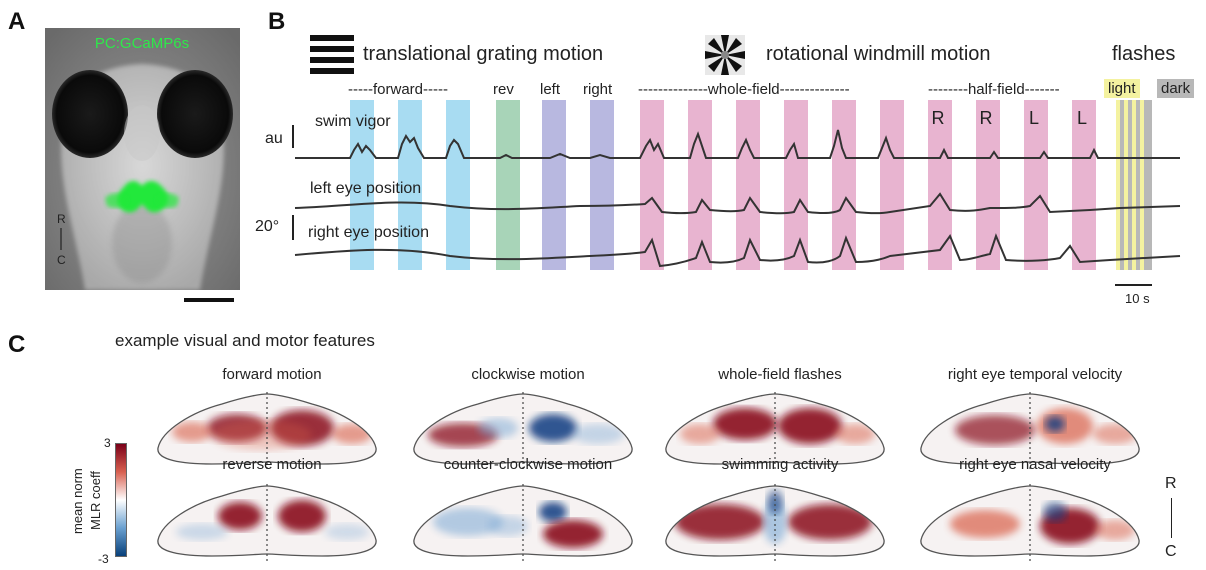 The image size is (1206, 570). What do you see at coordinates (780, 464) in the screenshot?
I see `map-title-7: swimming activity` at bounding box center [780, 464].